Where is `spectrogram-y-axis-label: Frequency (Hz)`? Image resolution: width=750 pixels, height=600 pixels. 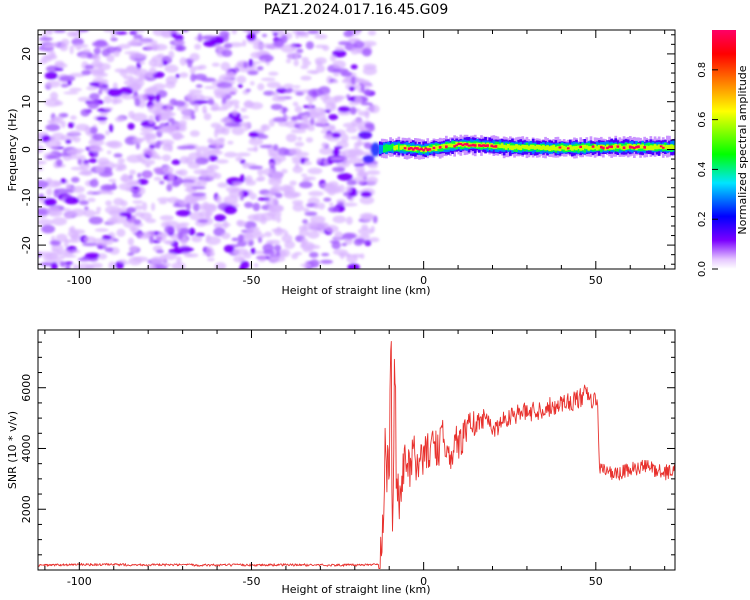
spectrogram-y-axis-label: Frequency (Hz) is located at coordinates (12, 150).